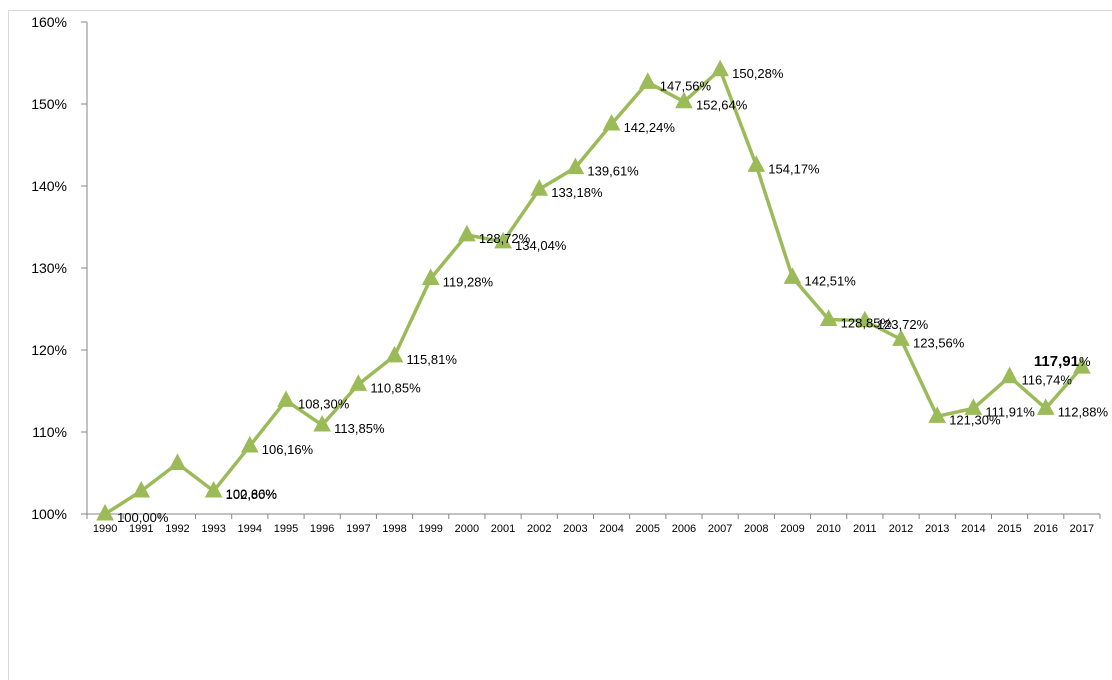  What do you see at coordinates (49, 104) in the screenshot?
I see `y-tick-label: 150%` at bounding box center [49, 104].